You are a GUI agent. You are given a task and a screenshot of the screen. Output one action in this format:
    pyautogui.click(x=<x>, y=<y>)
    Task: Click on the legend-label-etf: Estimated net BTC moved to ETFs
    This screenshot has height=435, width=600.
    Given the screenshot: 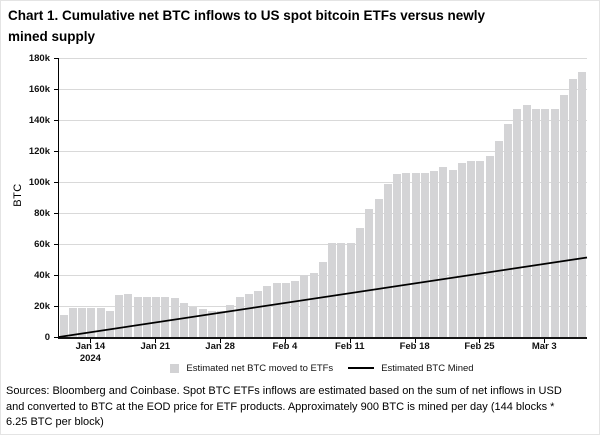 What is the action you would take?
    pyautogui.click(x=260, y=368)
    